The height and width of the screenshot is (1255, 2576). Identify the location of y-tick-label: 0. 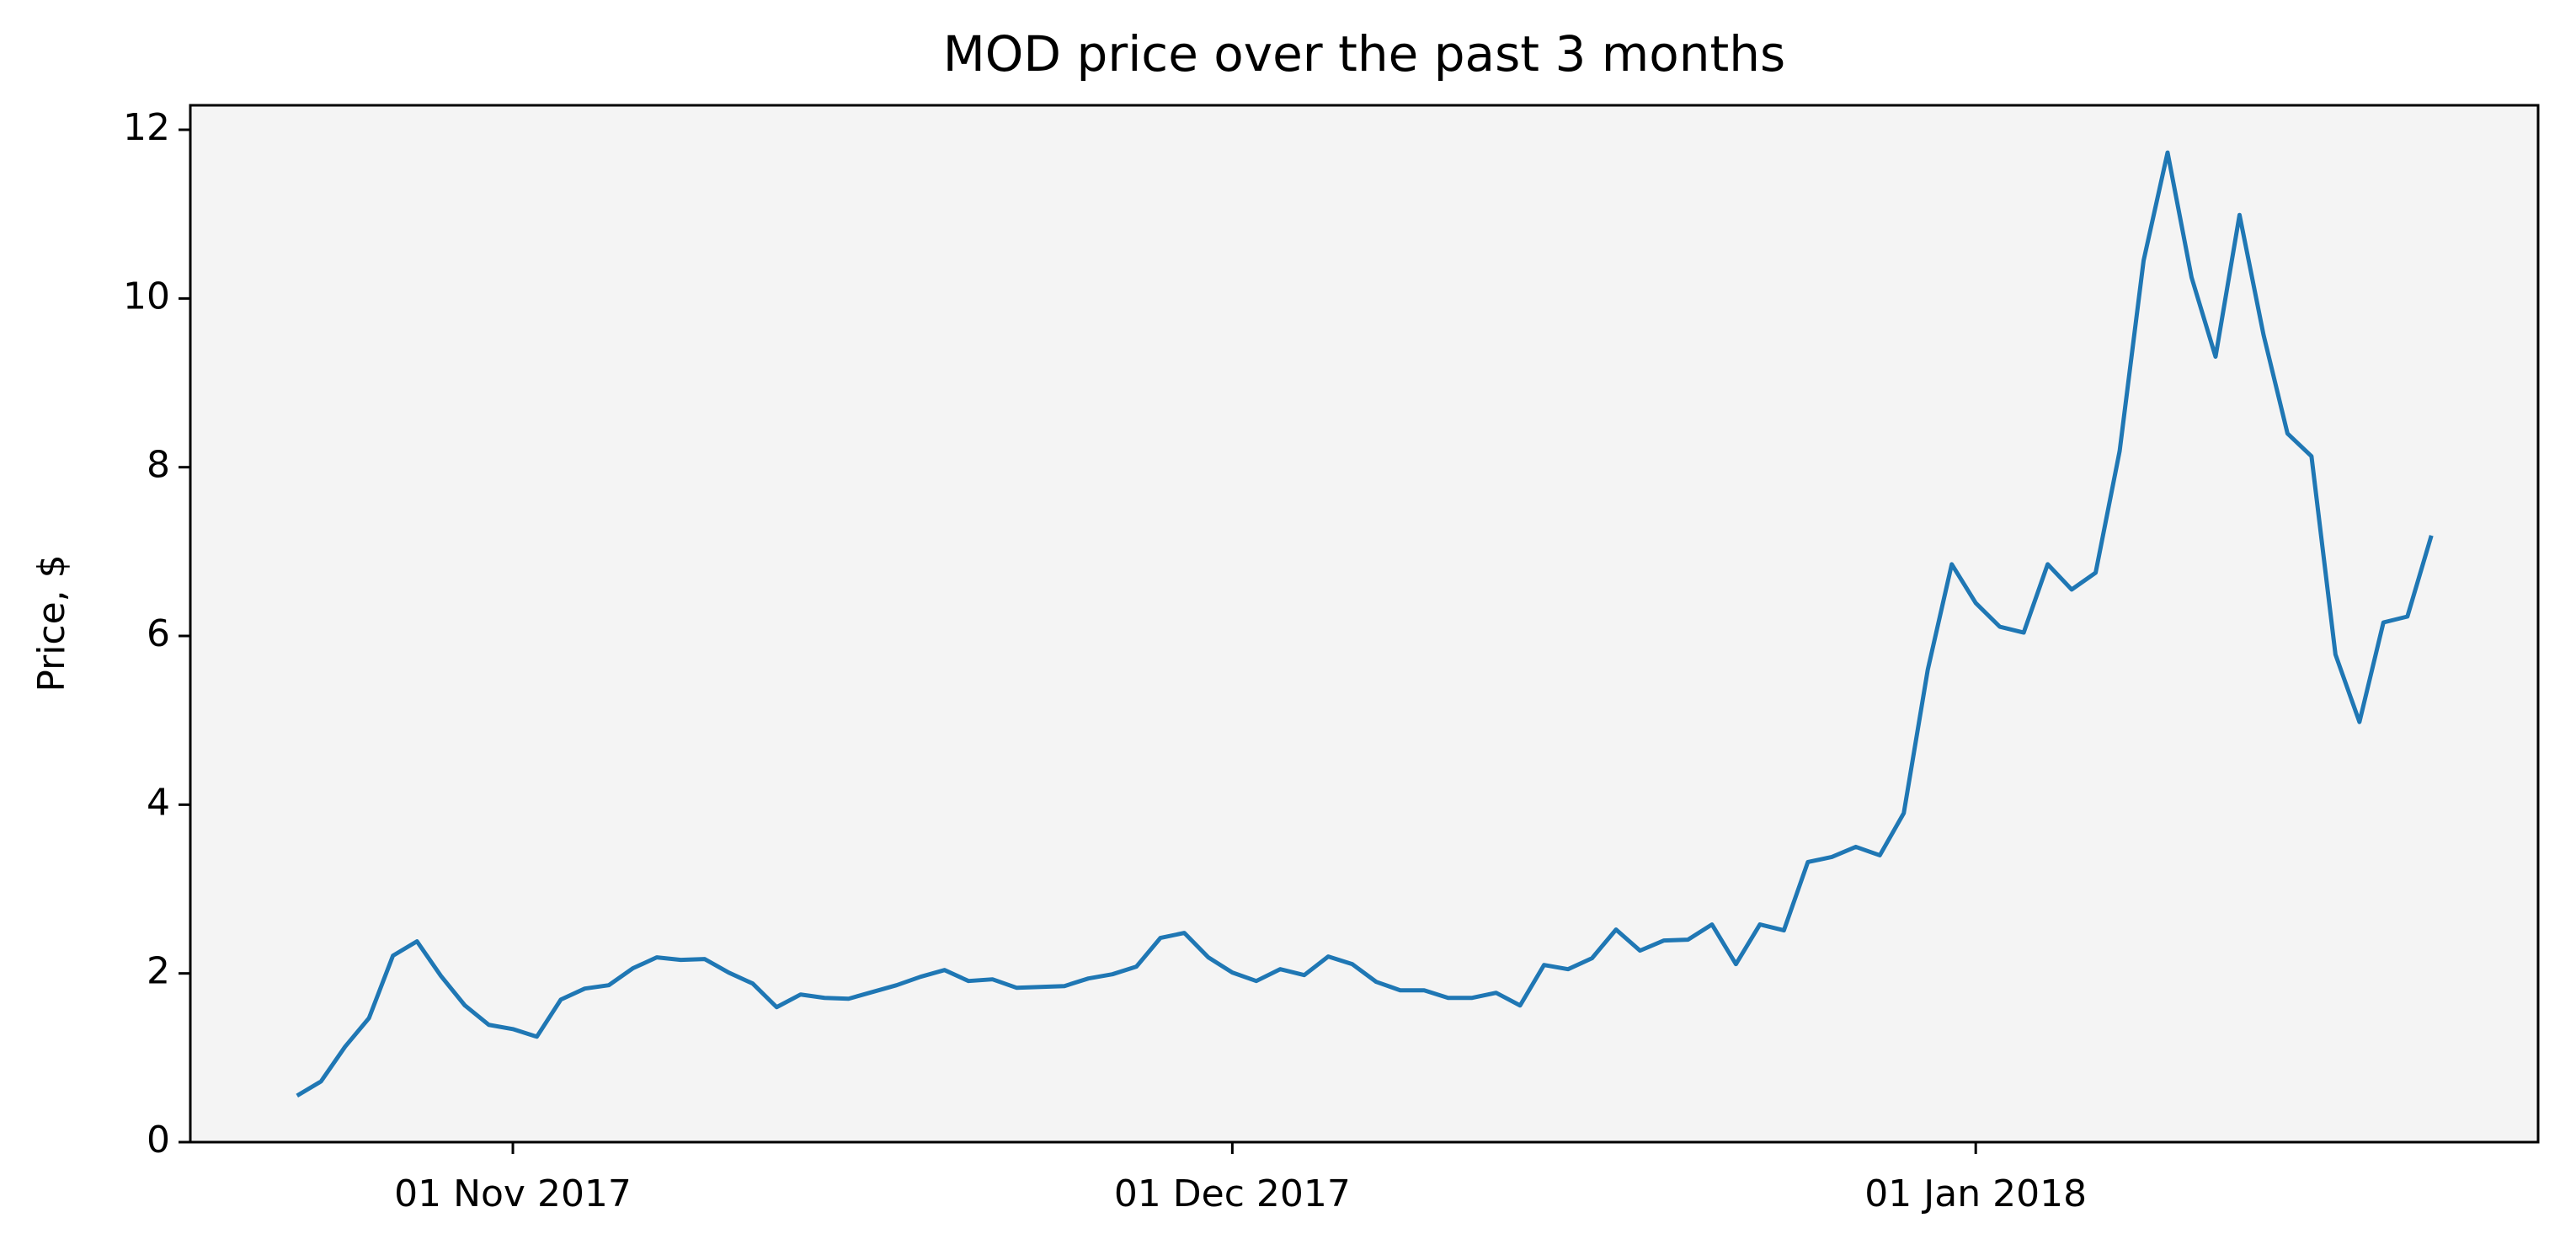
(158, 1140).